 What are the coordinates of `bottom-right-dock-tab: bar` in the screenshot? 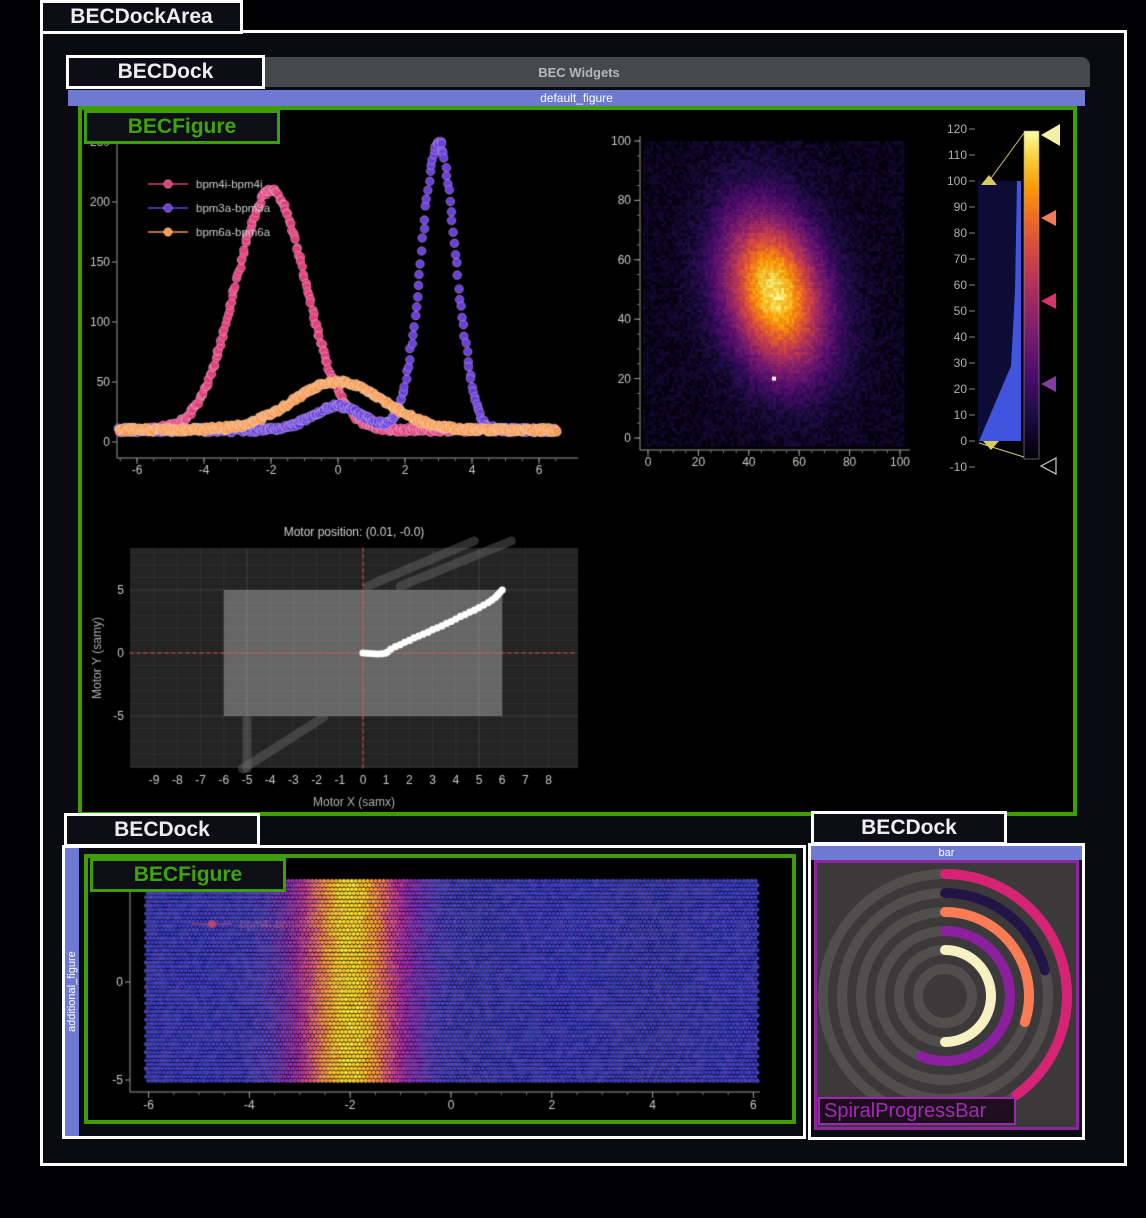 It's located at (946, 853).